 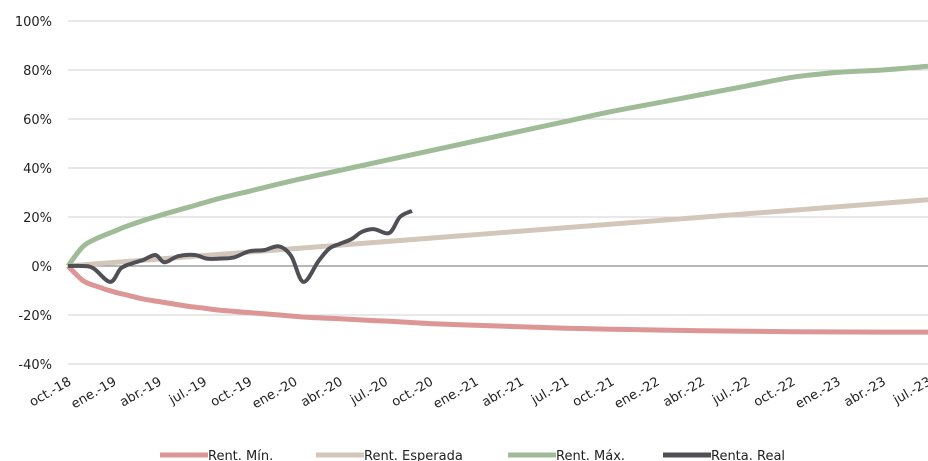 What do you see at coordinates (37, 71) in the screenshot?
I see `y-tick-label: 80%` at bounding box center [37, 71].